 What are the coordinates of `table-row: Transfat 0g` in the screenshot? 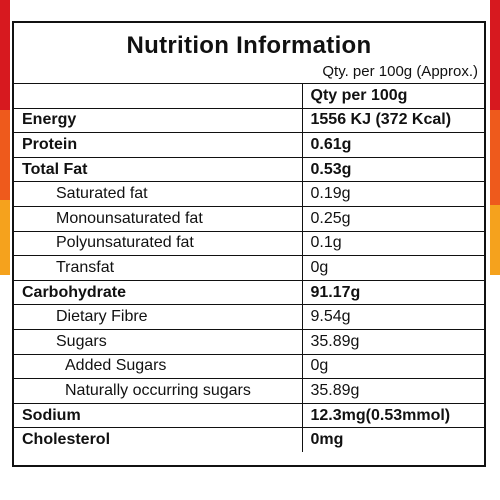 It's located at (249, 268).